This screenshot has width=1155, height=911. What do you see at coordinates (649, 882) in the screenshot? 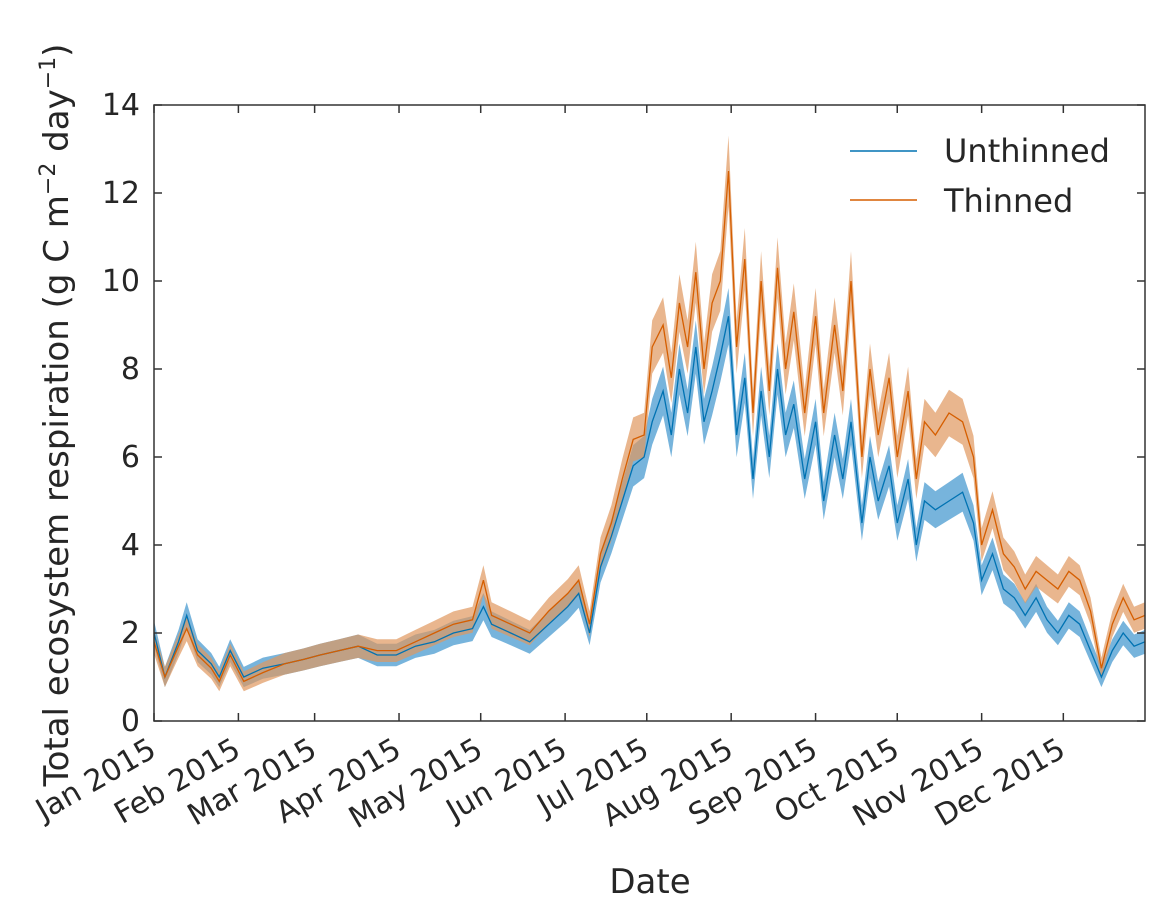
I see `x-axis-title: Date` at bounding box center [649, 882].